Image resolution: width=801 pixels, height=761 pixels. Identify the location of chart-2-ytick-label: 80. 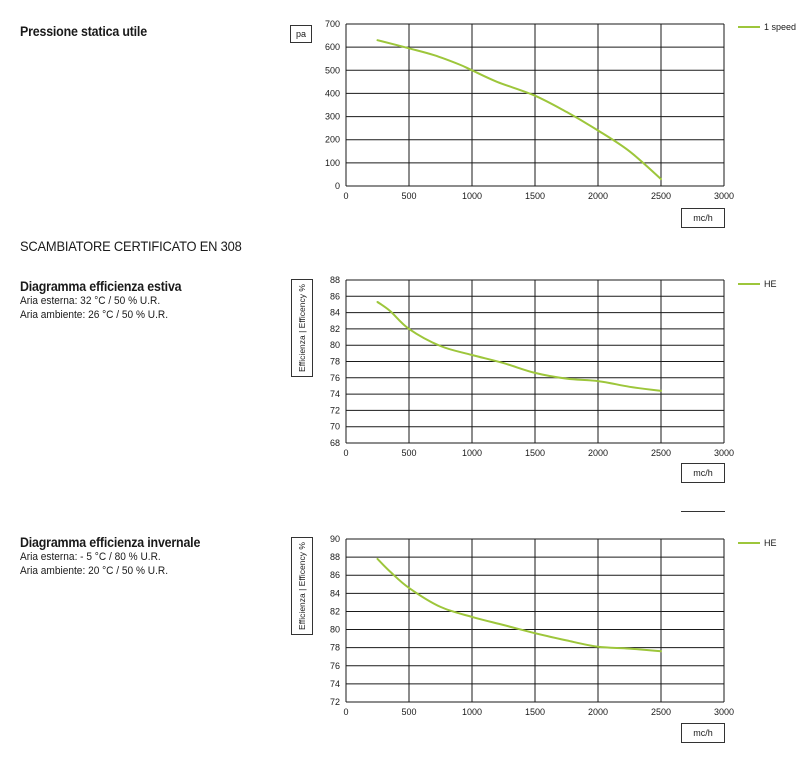
(335, 345).